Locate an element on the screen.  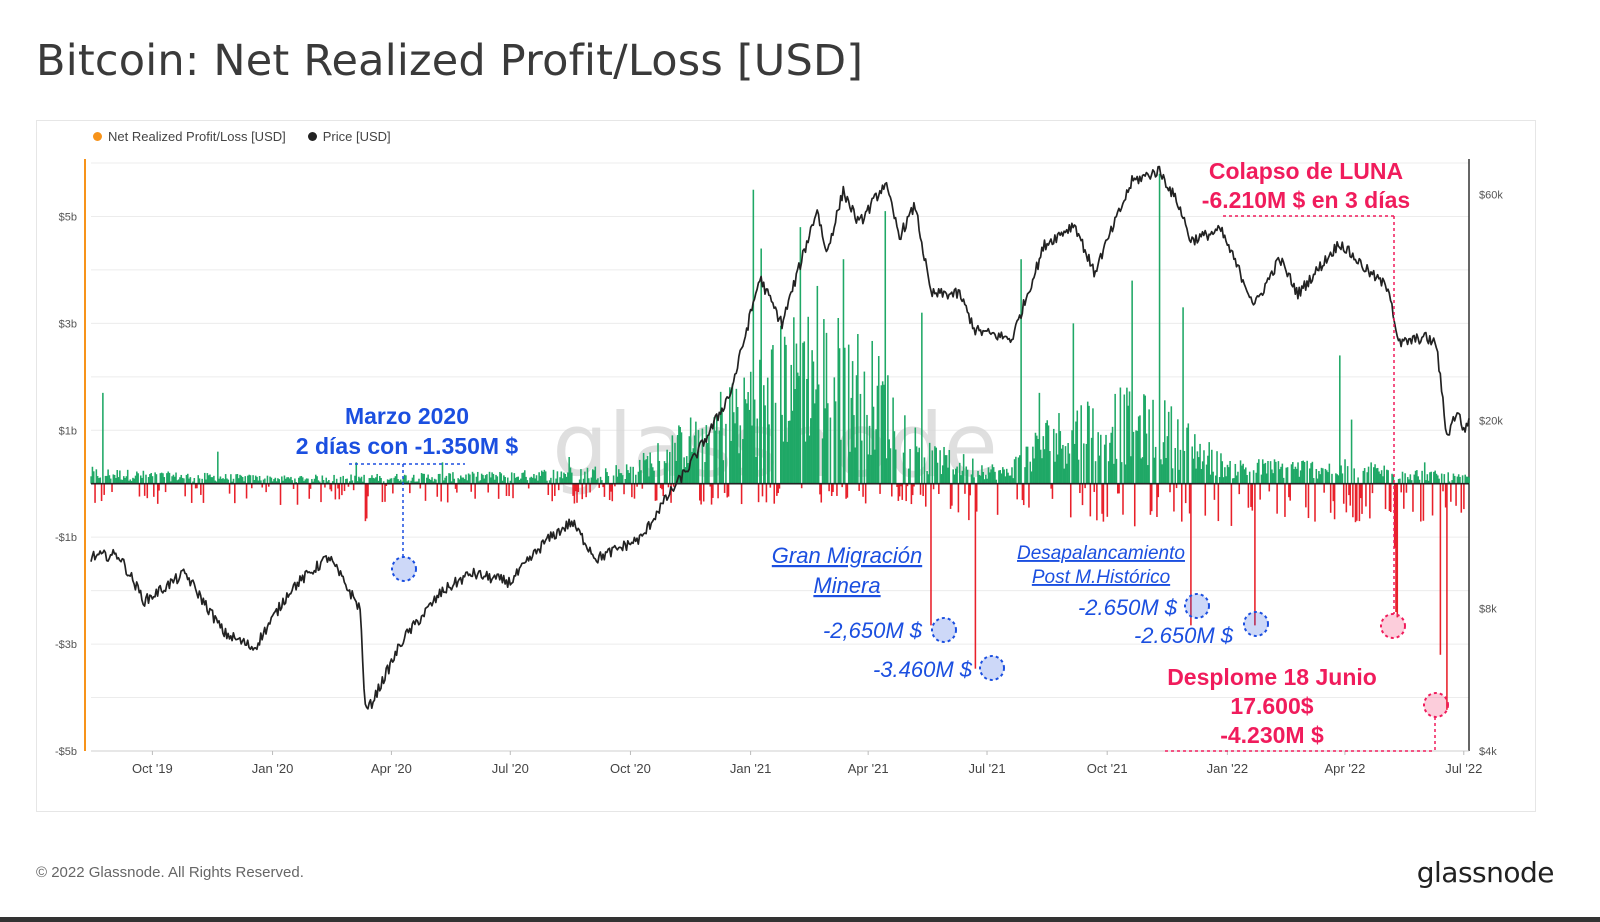
legend-item-npl: Net Realized Profit/Loss [USD] is located at coordinates (189, 136).